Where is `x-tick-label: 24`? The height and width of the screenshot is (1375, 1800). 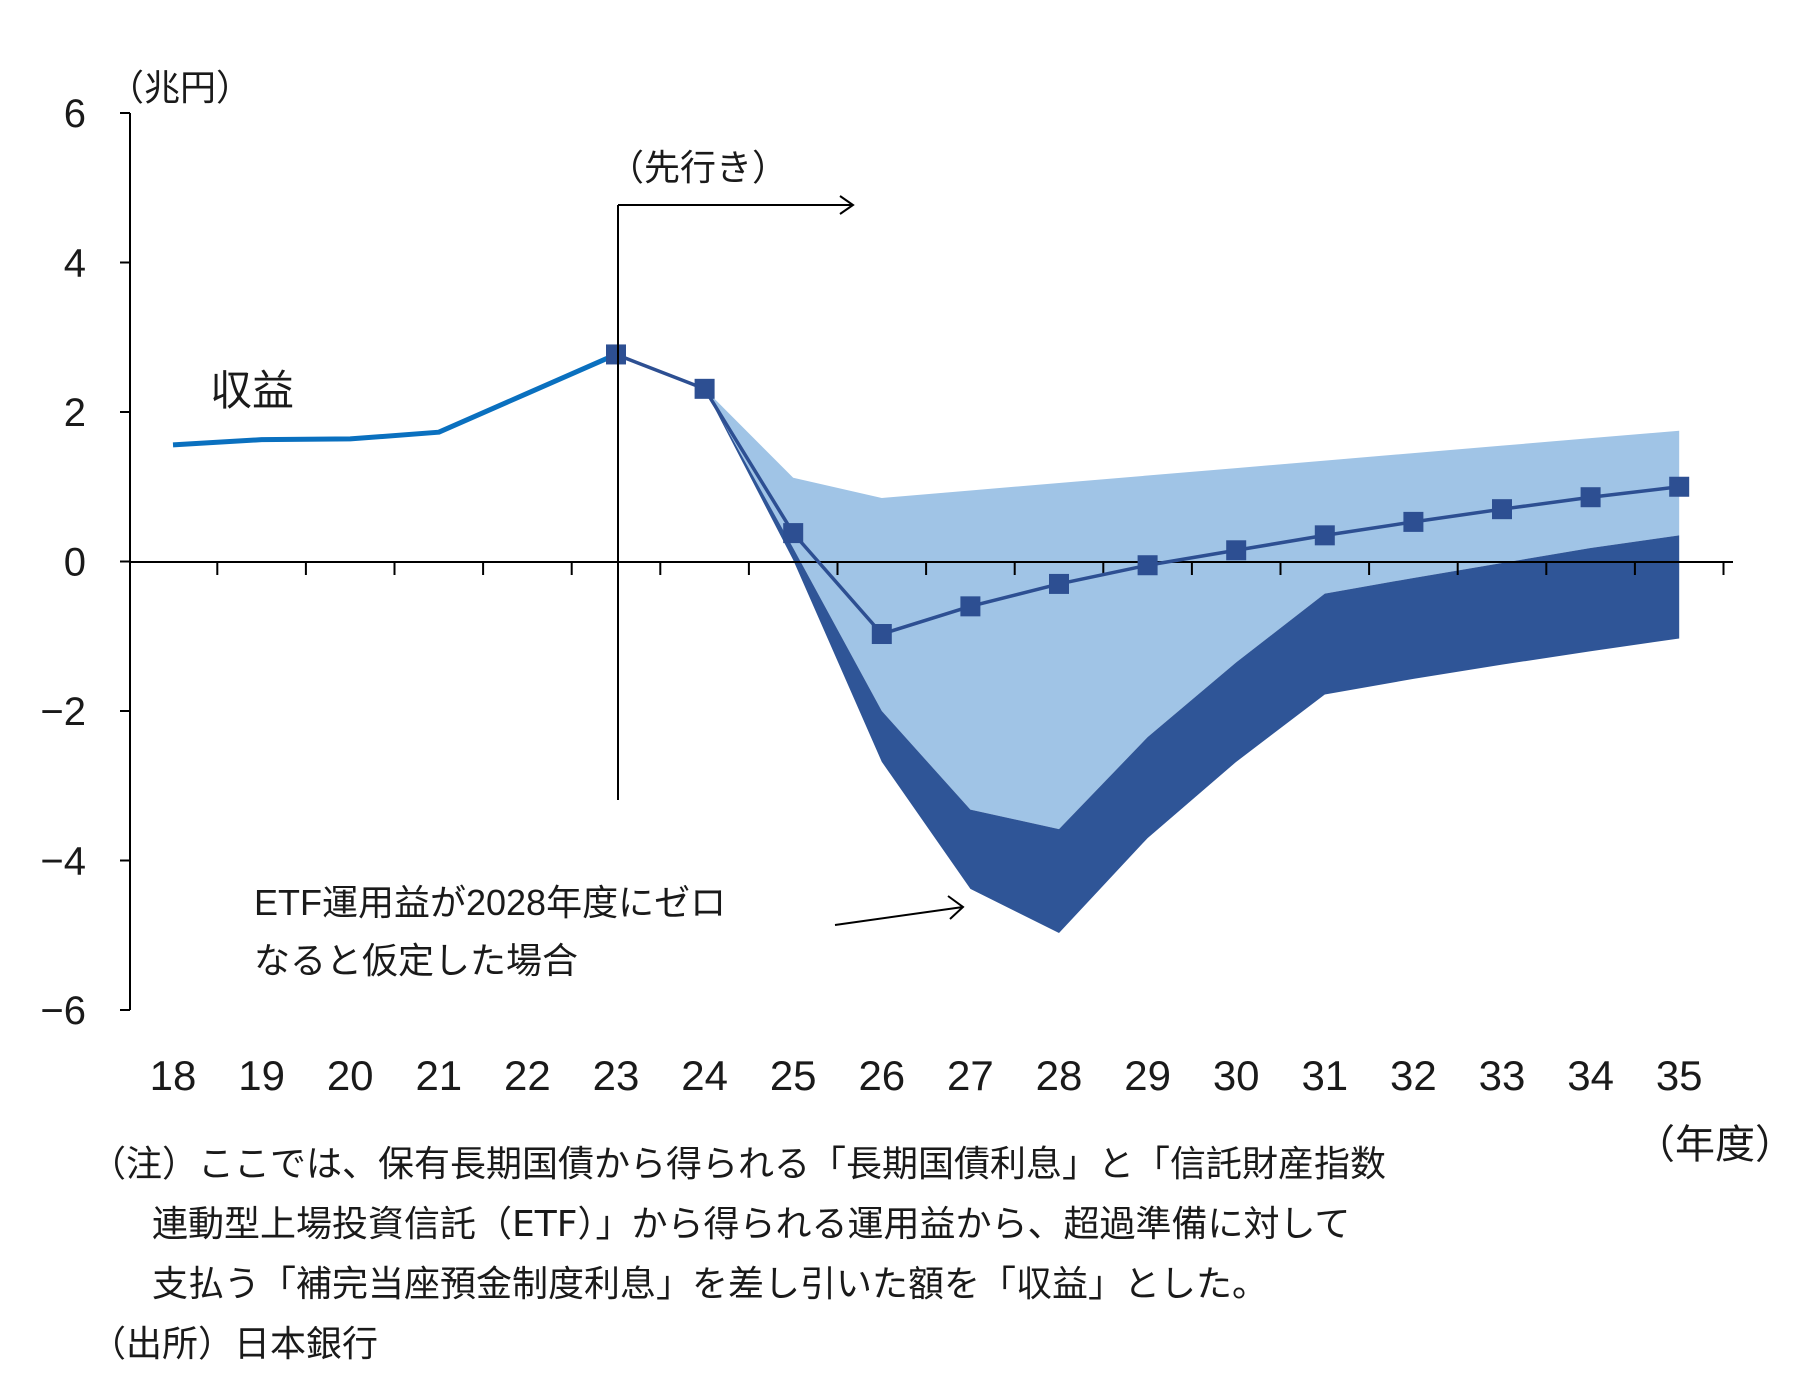 x-tick-label: 24 is located at coordinates (704, 1075).